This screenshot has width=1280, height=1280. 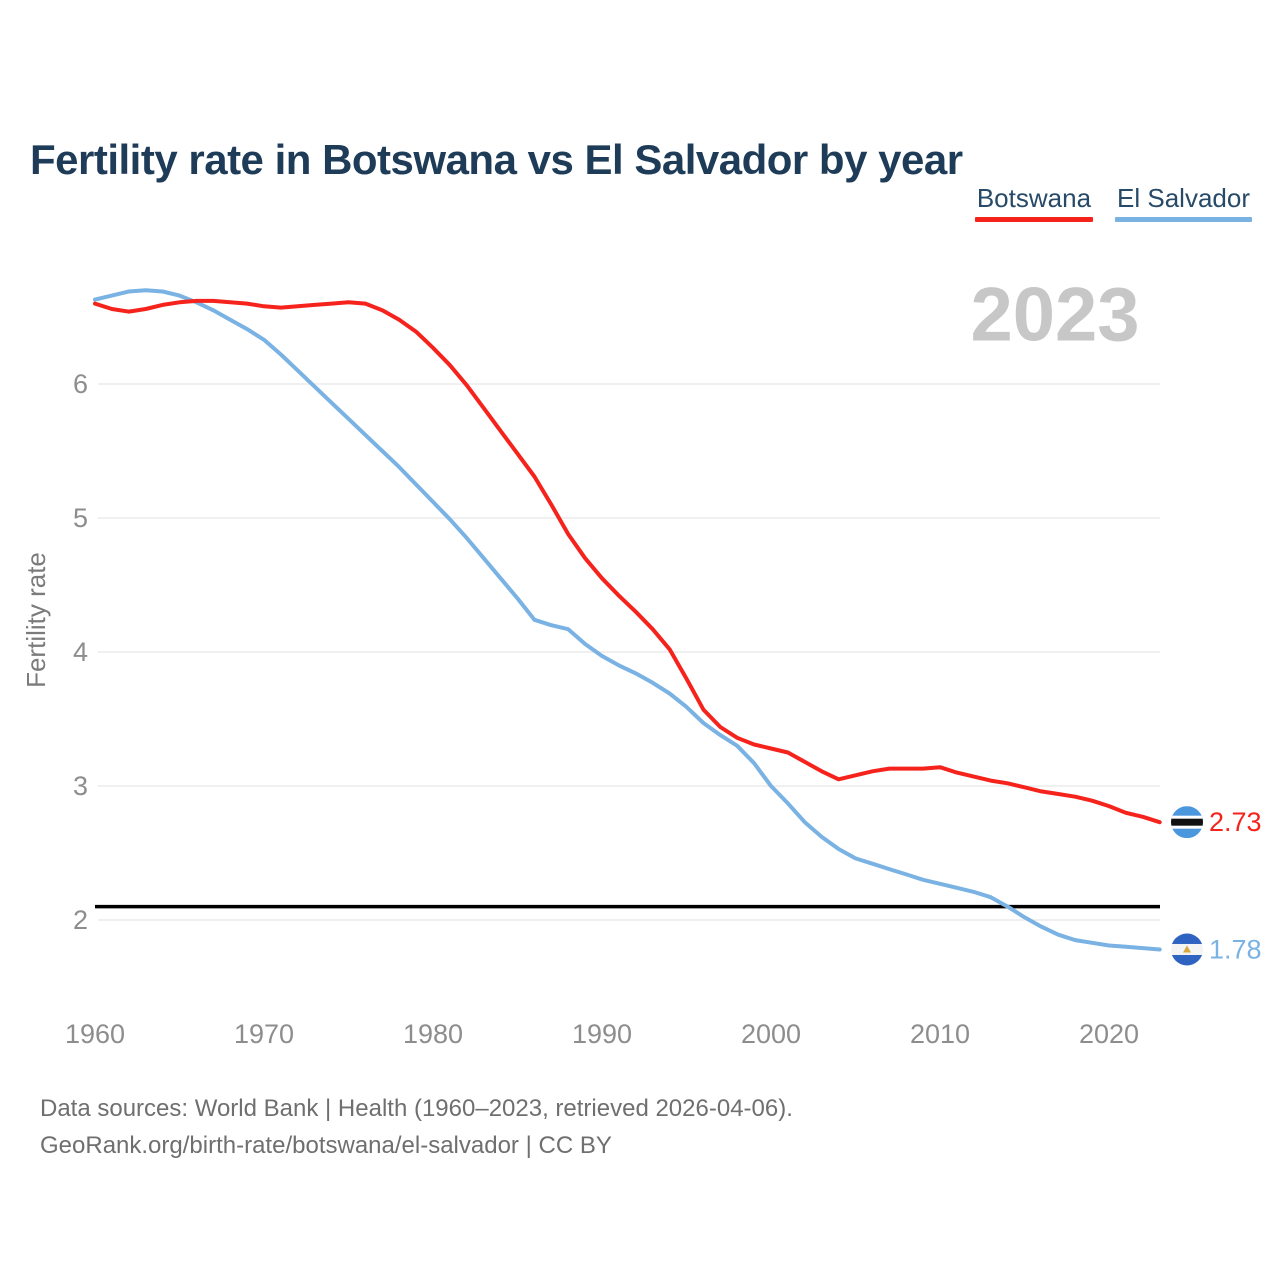 What do you see at coordinates (1109, 1034) in the screenshot?
I see `x-tick-label: 2020` at bounding box center [1109, 1034].